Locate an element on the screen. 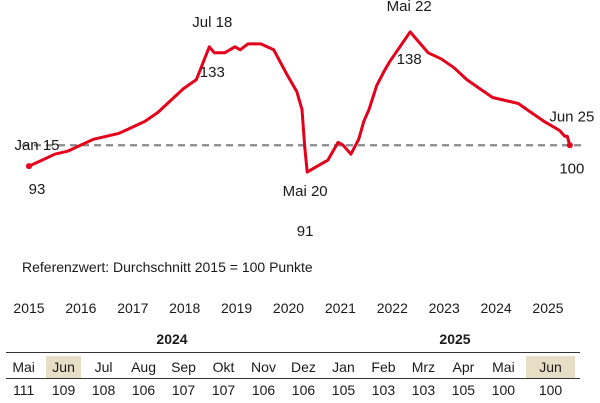 The height and width of the screenshot is (403, 600). table-middle-divider is located at coordinates (293, 378).